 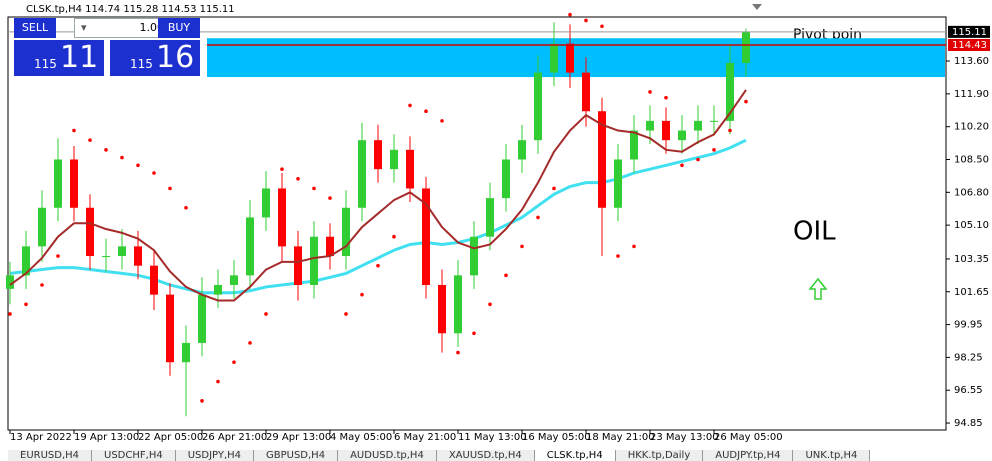 I want to click on x-tick-label: 22 Apr 05:00, so click(x=170, y=437).